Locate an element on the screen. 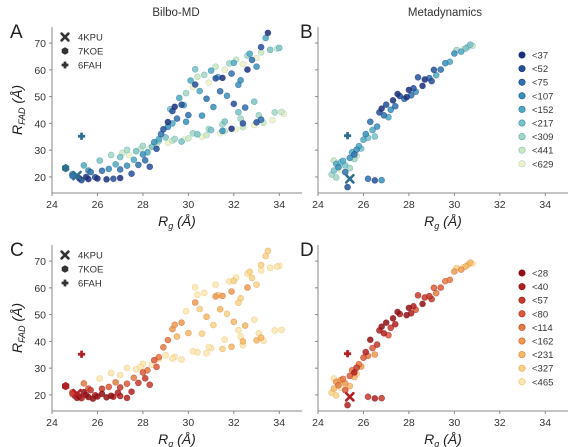 The image size is (588, 447). y-tick-label: 70 is located at coordinates (40, 262).